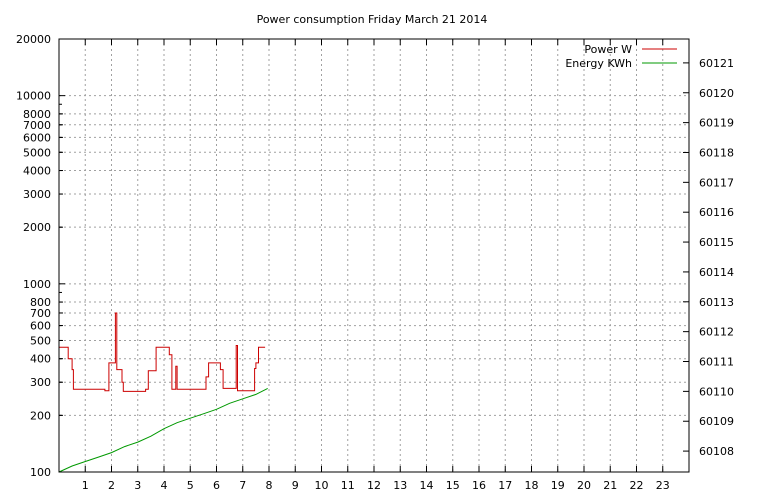 Image resolution: width=768 pixels, height=500 pixels. Describe the element at coordinates (33, 39) in the screenshot. I see `y-tick-label: 20000` at that location.